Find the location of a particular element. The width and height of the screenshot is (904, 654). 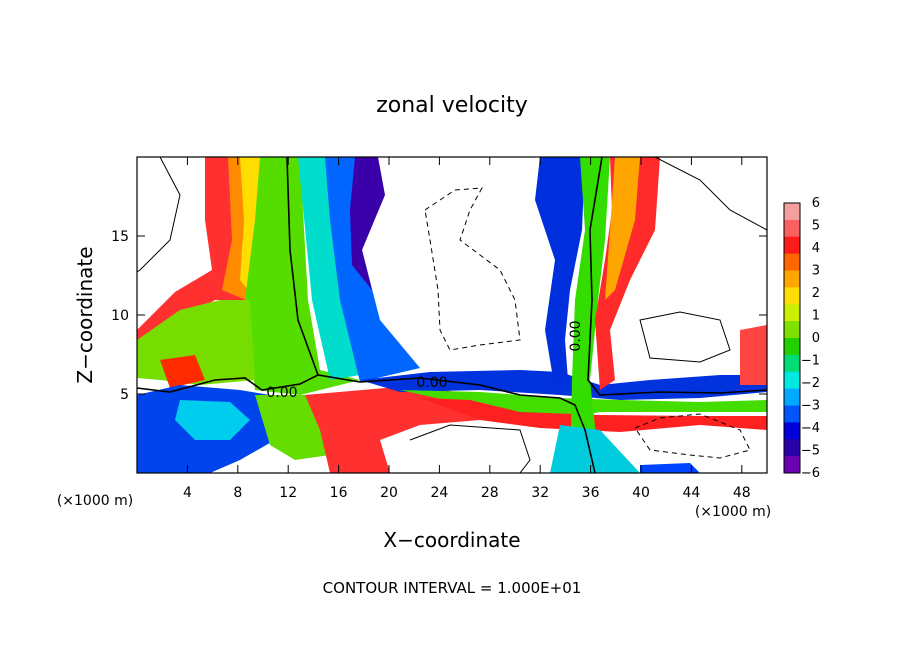

field-lower-left-cyan is located at coordinates (212, 420).